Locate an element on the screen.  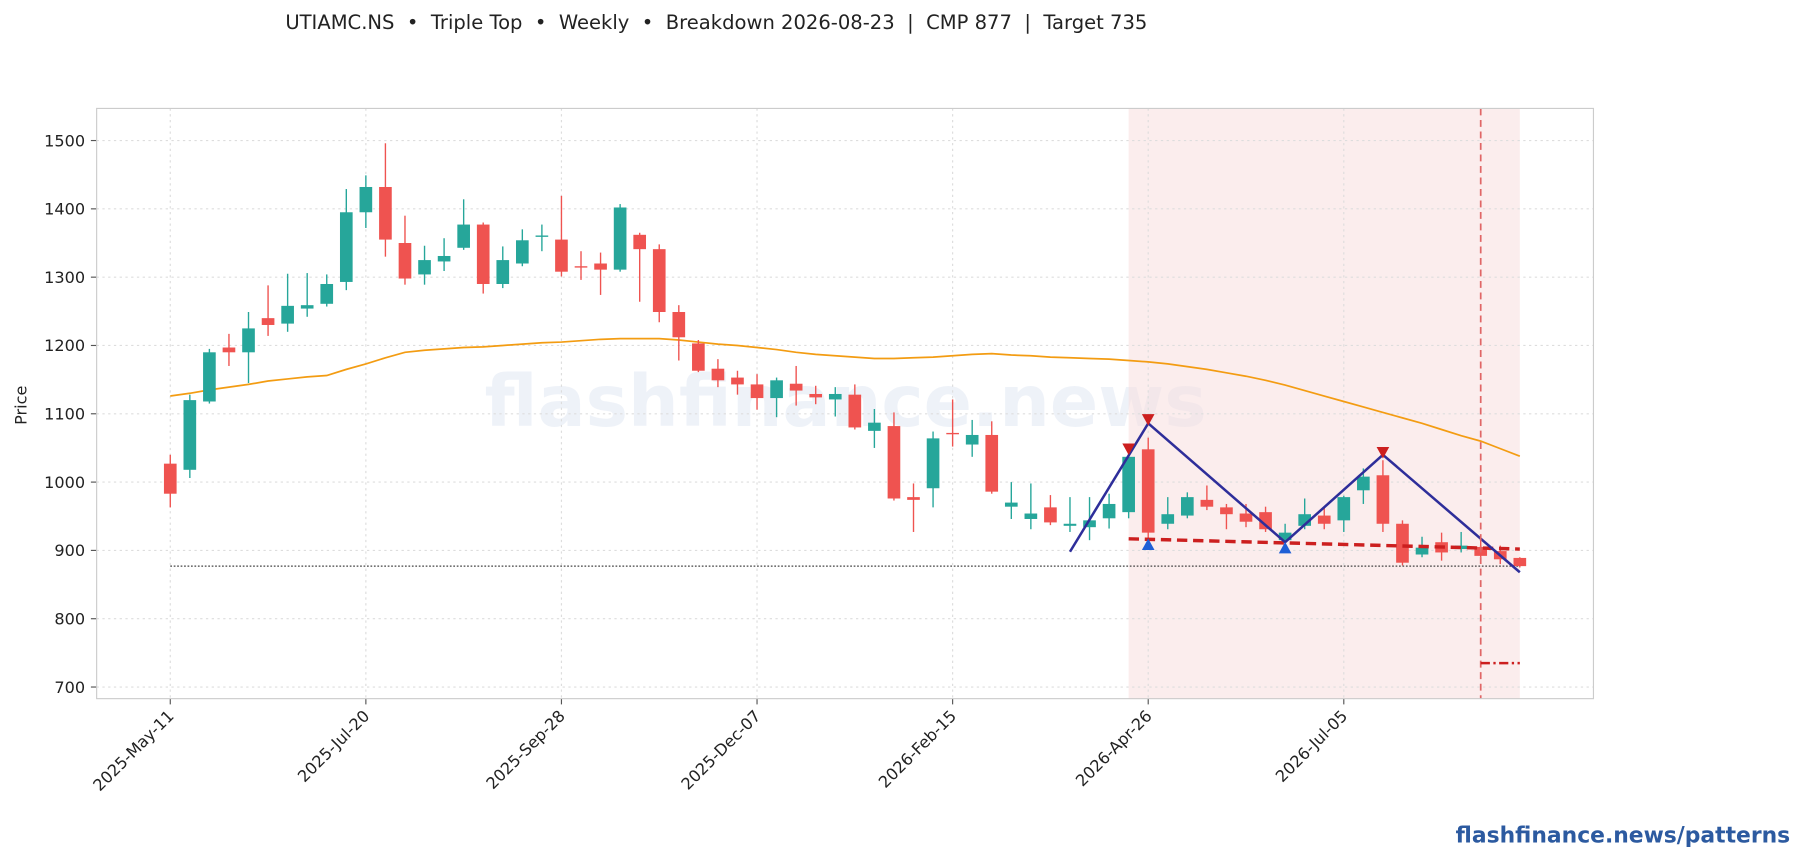
y-tick-label: 1300 is located at coordinates (64, 277).